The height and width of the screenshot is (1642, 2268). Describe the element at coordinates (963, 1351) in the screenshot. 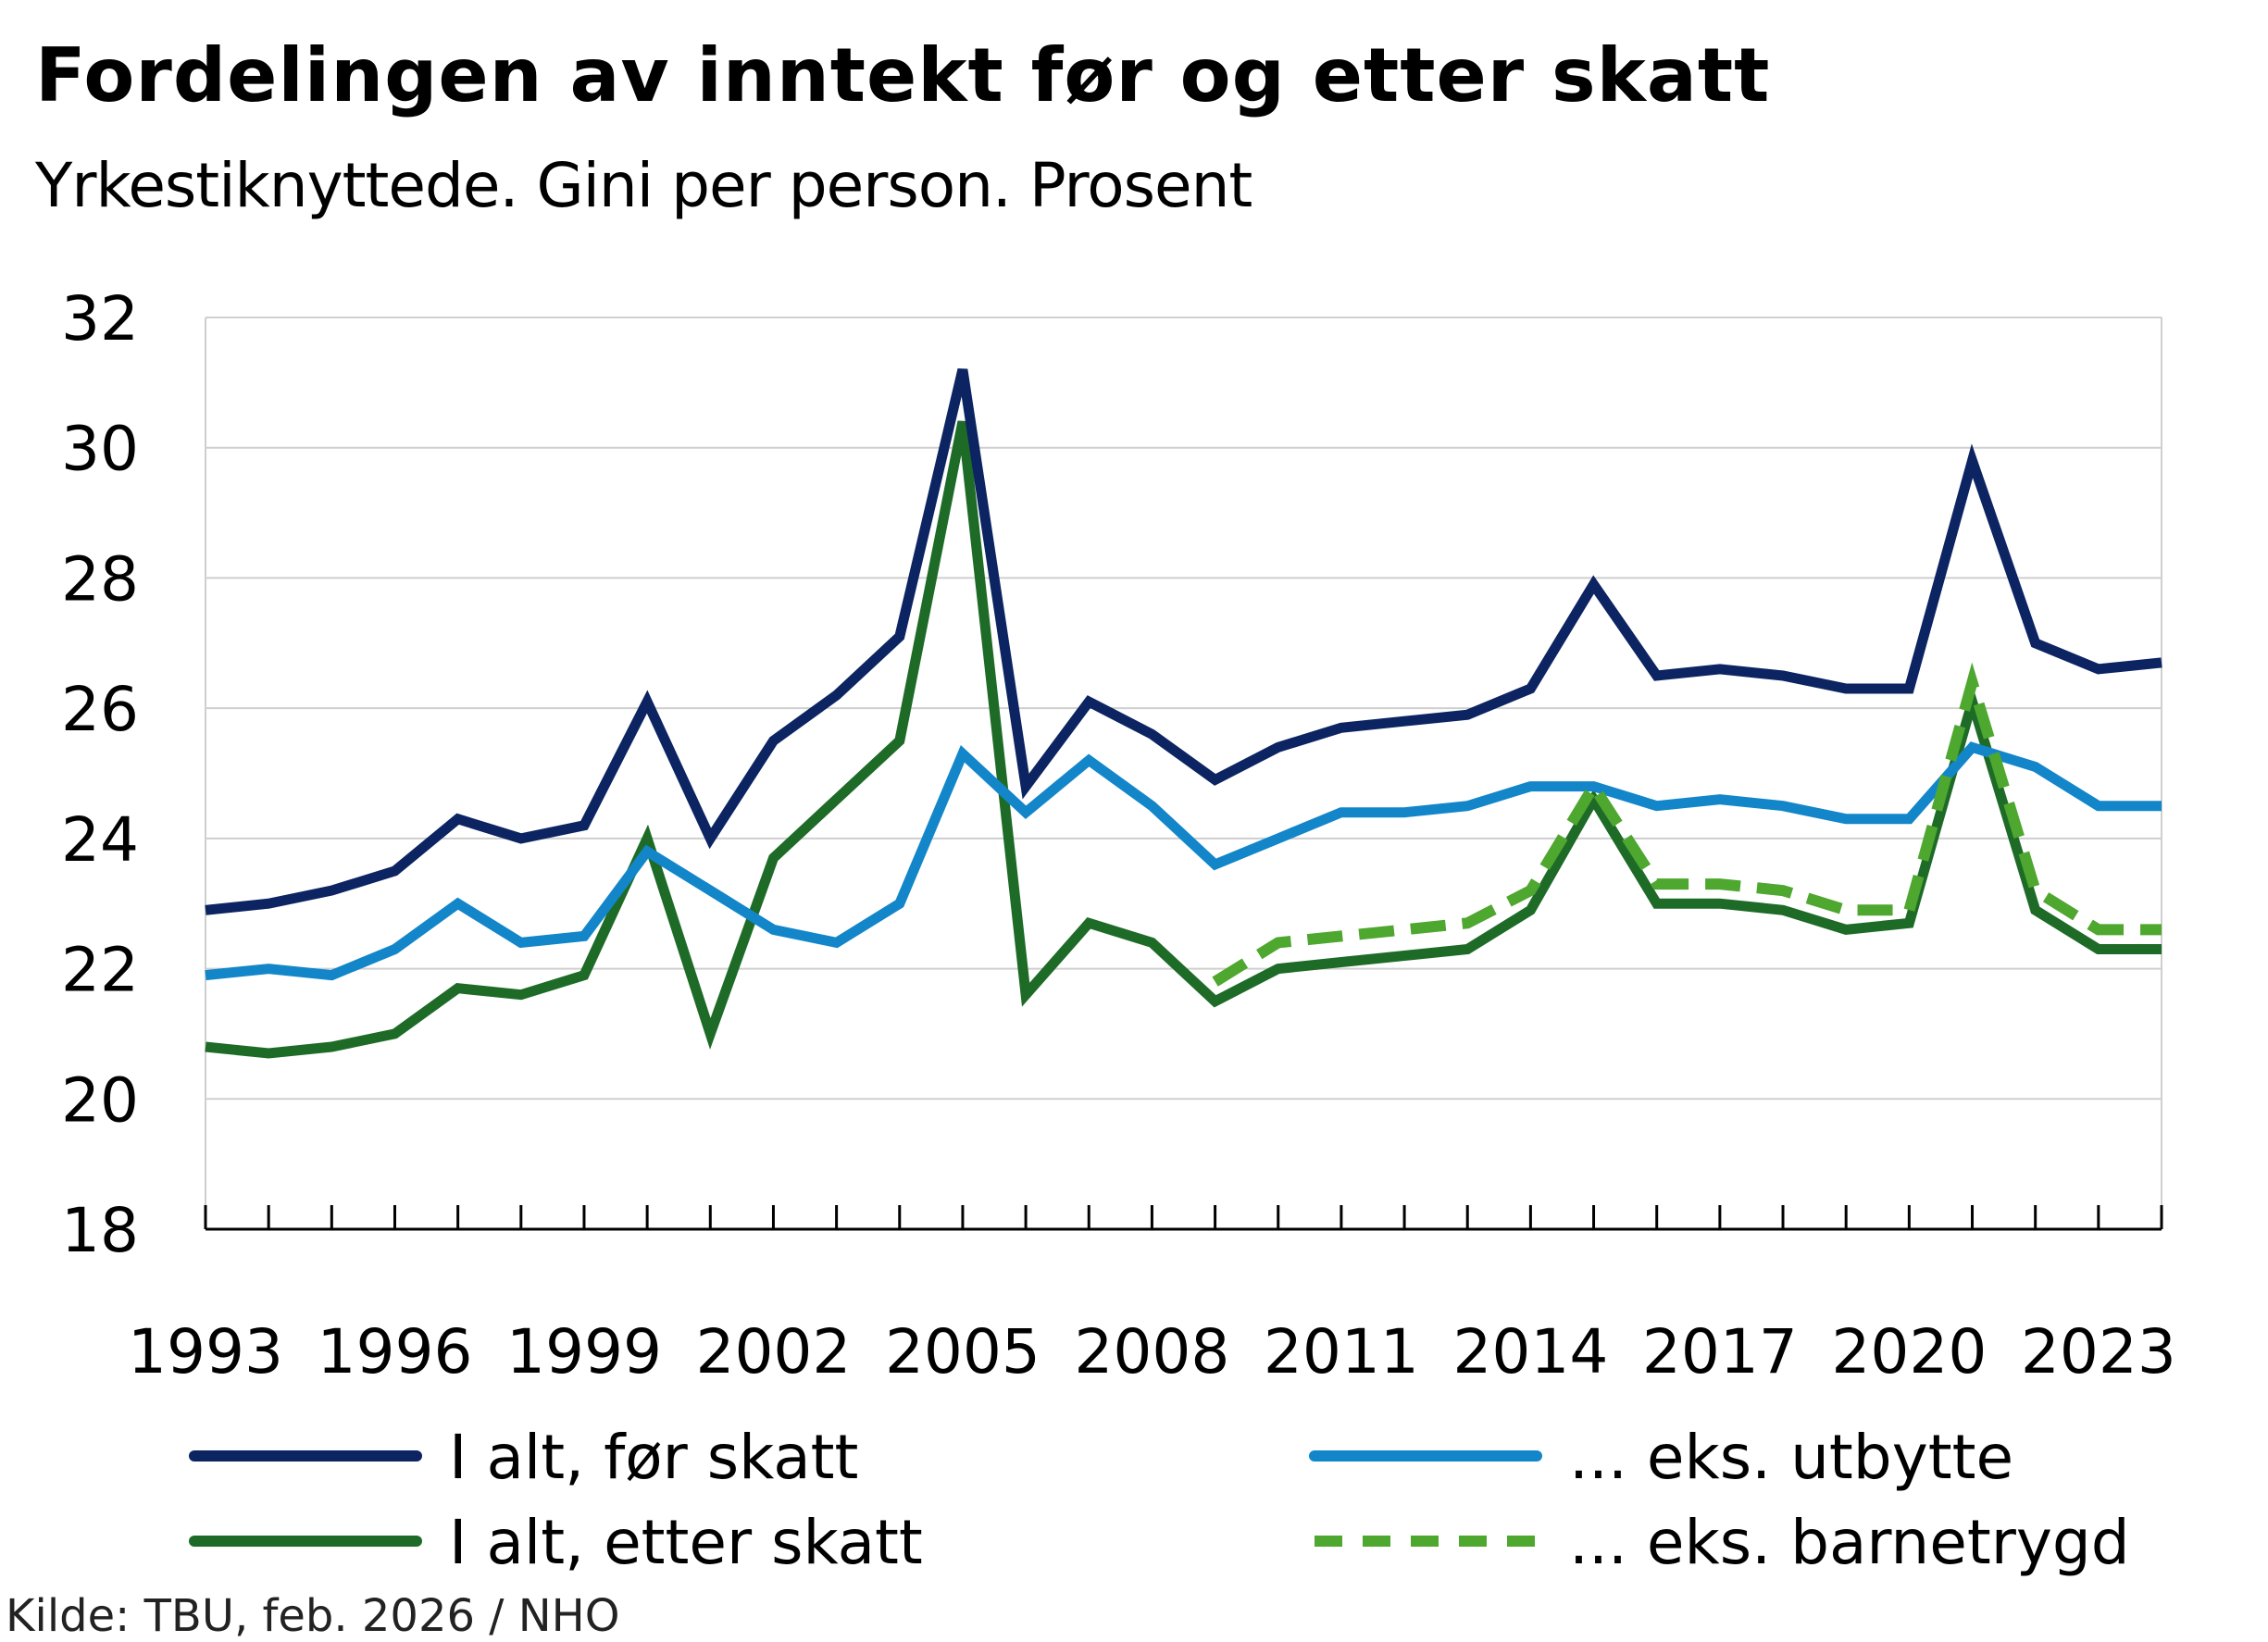

I see `x-tick-label: 2005` at that location.